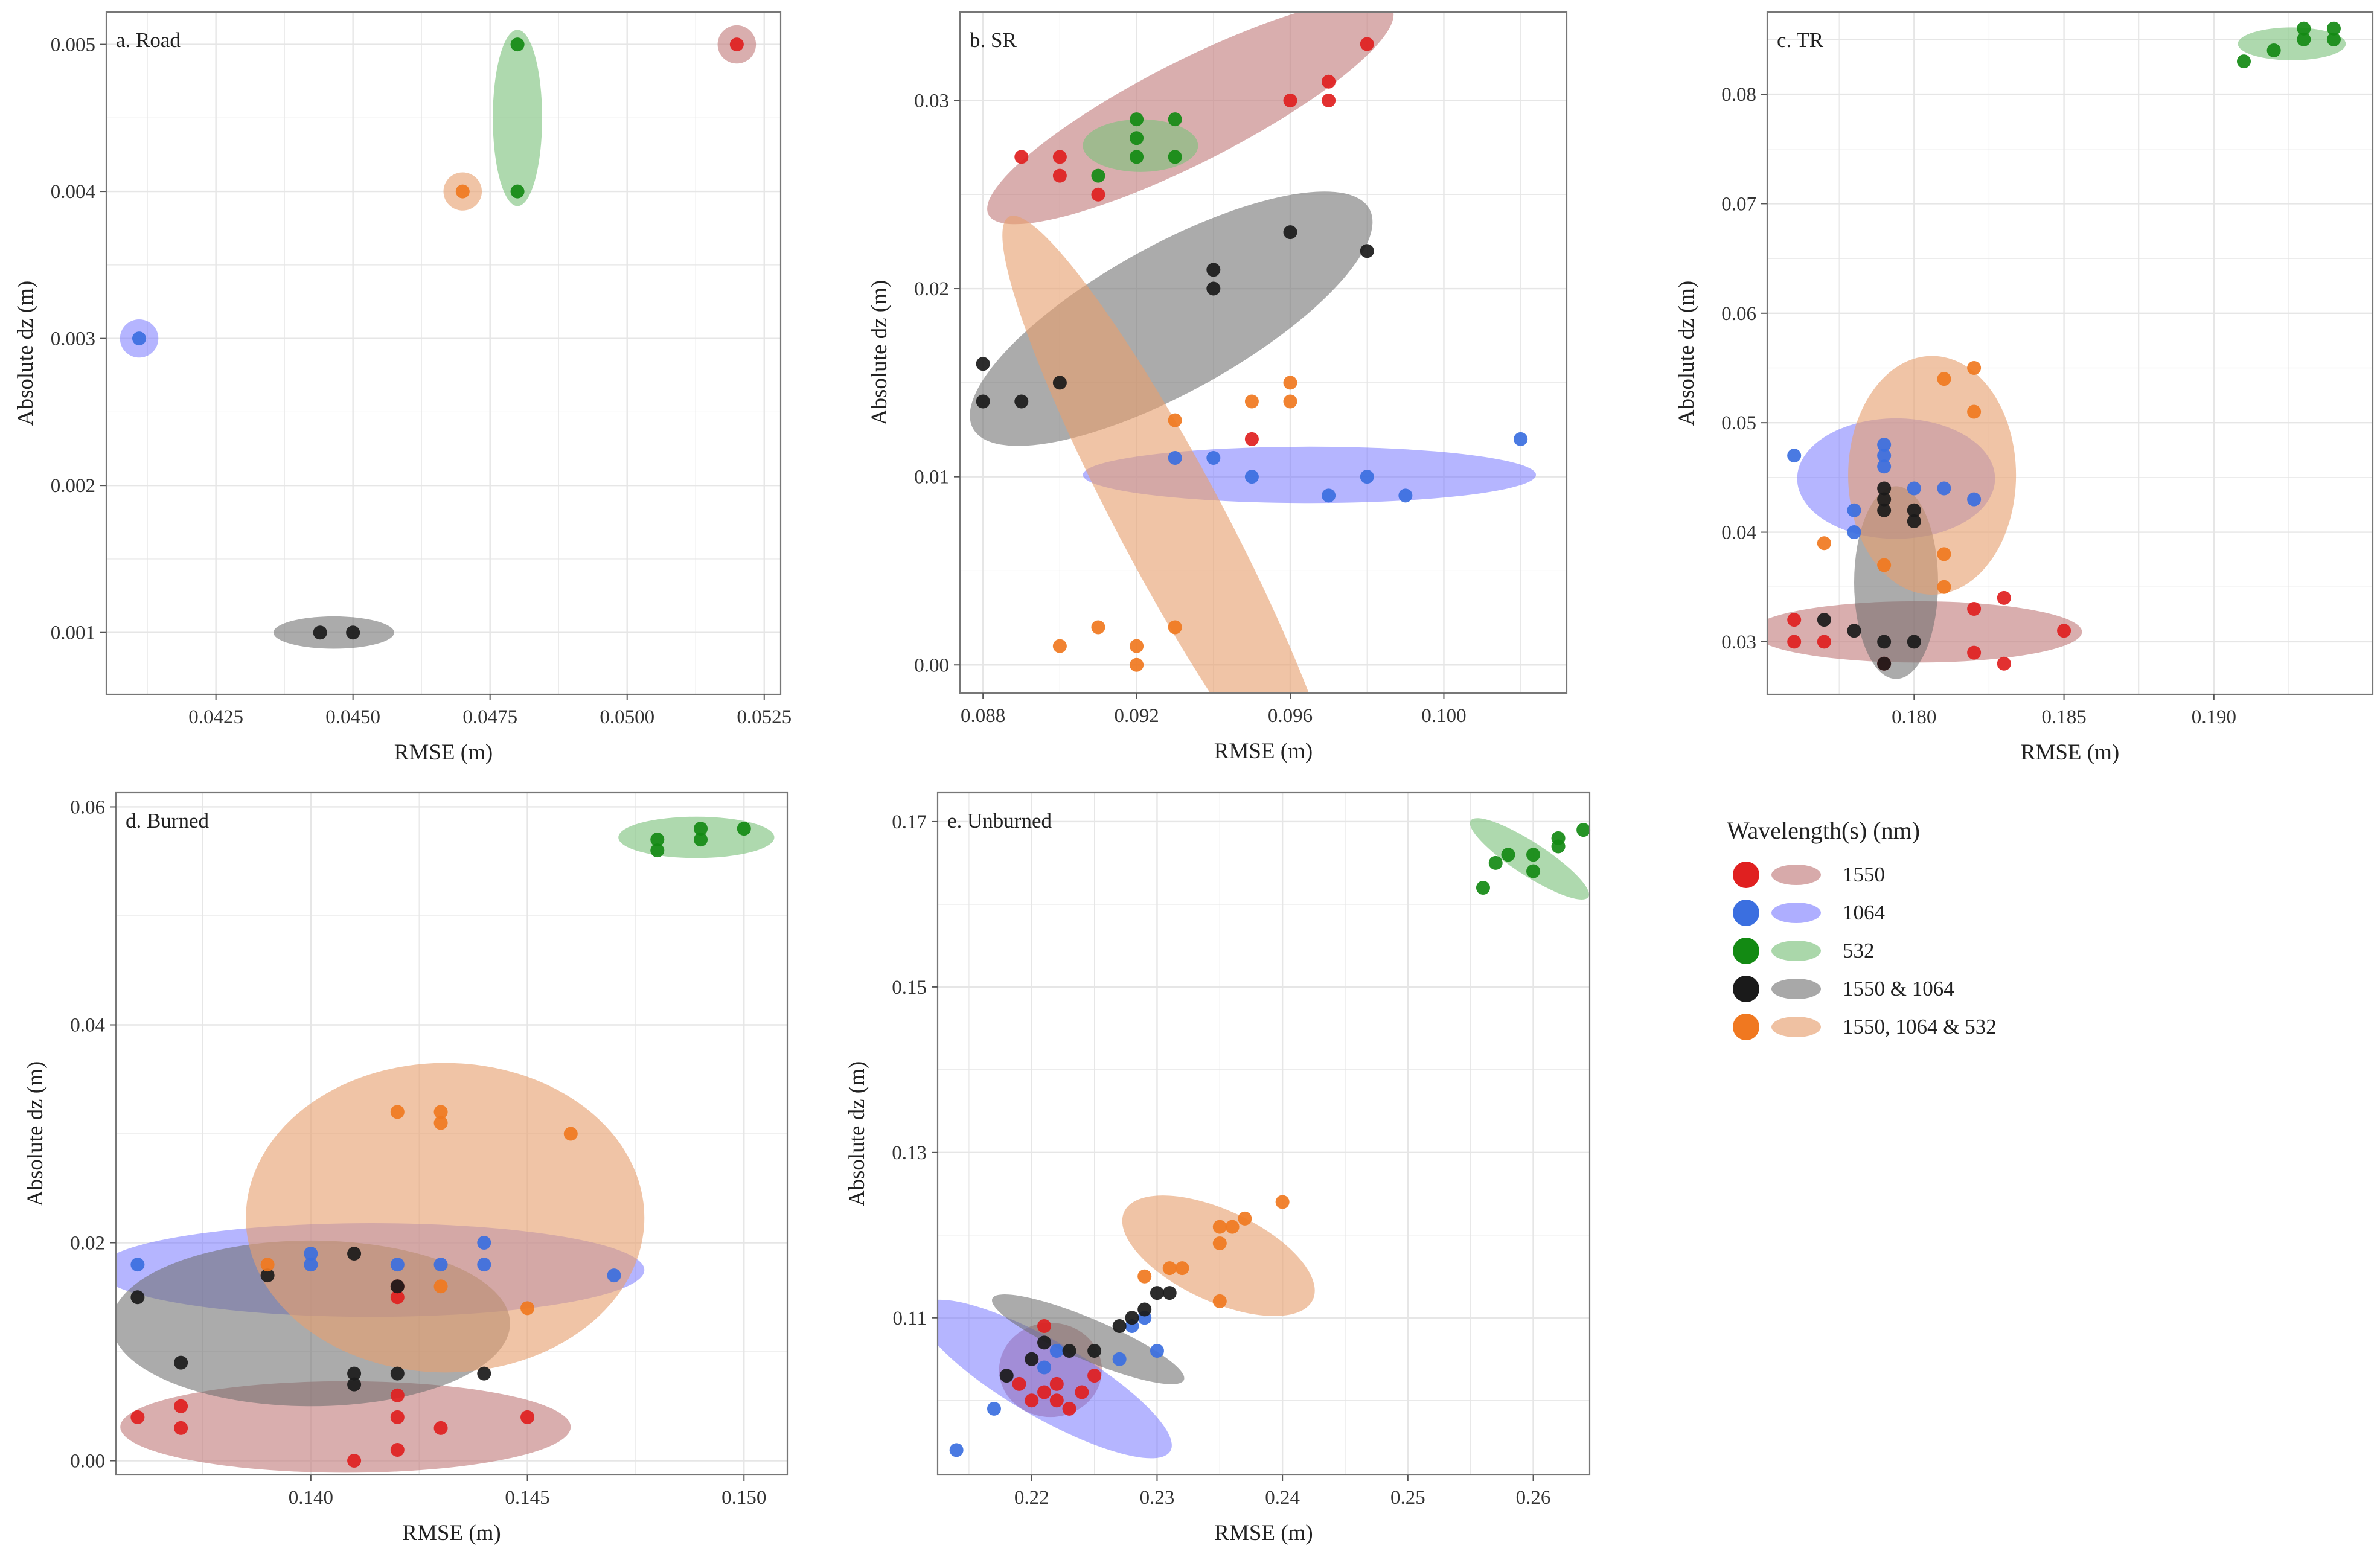  I want to click on panel-title: e. Unburned, so click(999, 821).